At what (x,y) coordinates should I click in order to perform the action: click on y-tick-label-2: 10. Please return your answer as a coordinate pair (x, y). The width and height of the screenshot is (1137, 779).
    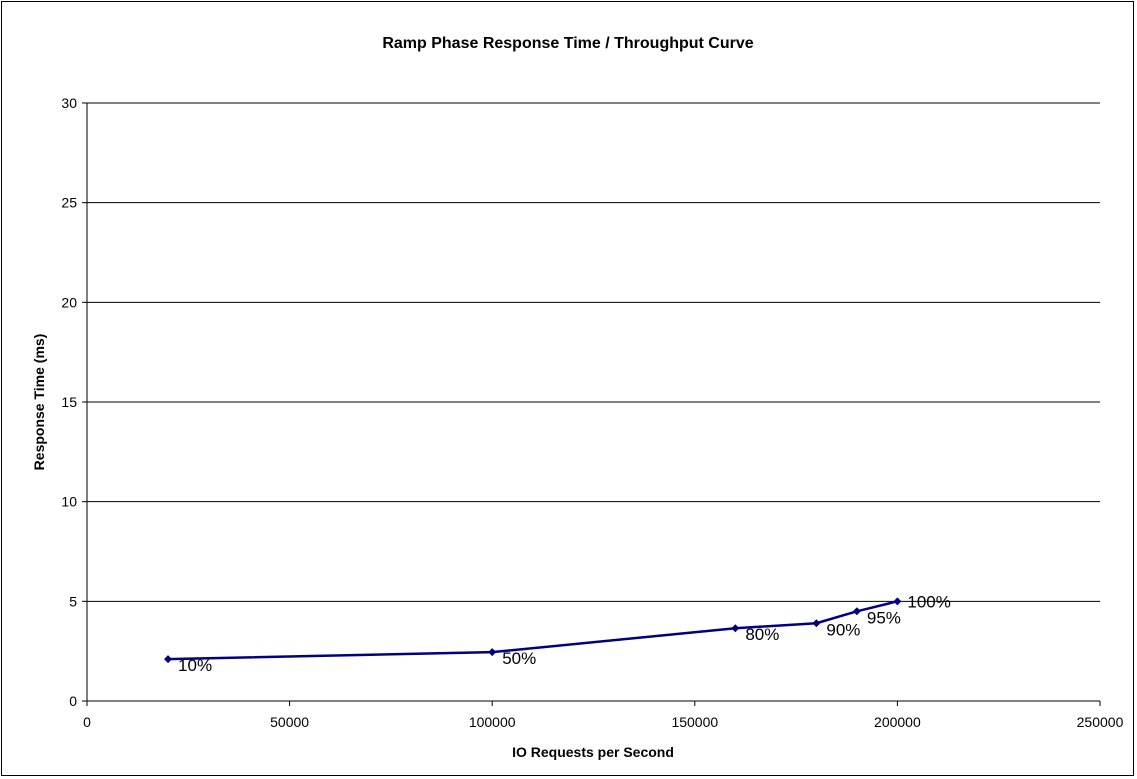
    Looking at the image, I should click on (69, 502).